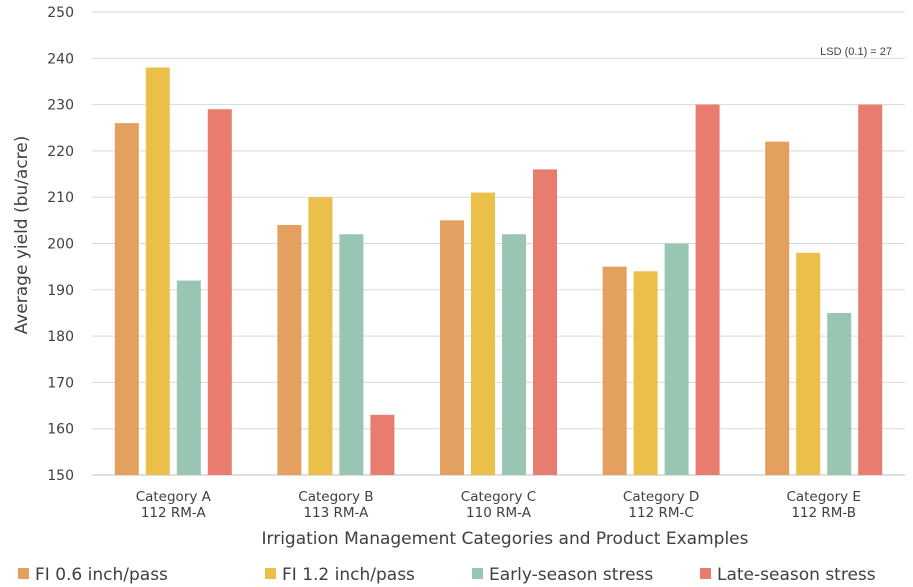  I want to click on y-tick-label: 190, so click(60, 291).